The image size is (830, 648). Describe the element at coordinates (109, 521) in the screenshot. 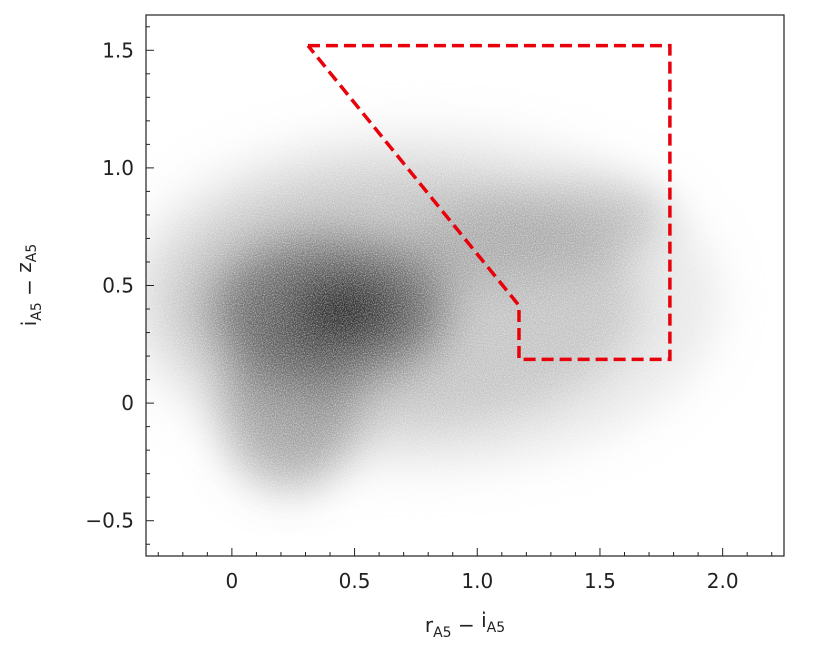

I see `y-tick-label: −0.5` at that location.